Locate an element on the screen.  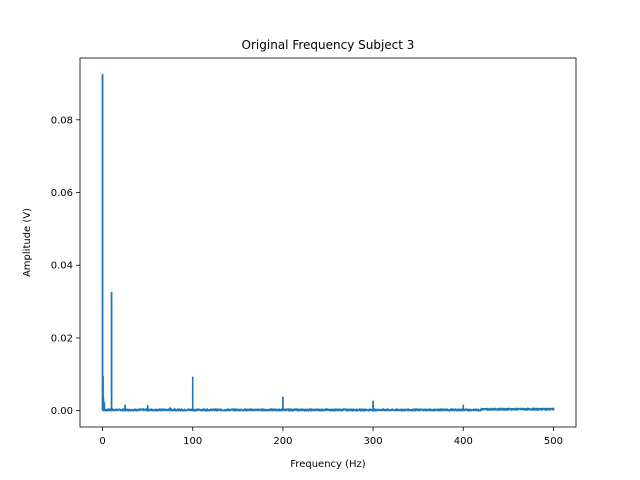
chart-title: Original Frequency Subject 3 is located at coordinates (328, 45).